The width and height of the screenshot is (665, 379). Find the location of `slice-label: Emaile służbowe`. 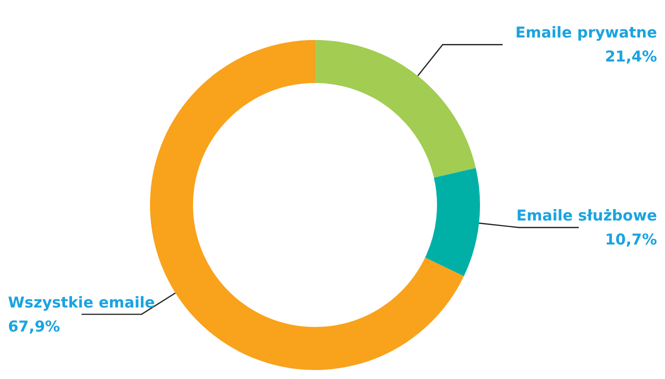

slice-label: Emaile służbowe is located at coordinates (586, 215).